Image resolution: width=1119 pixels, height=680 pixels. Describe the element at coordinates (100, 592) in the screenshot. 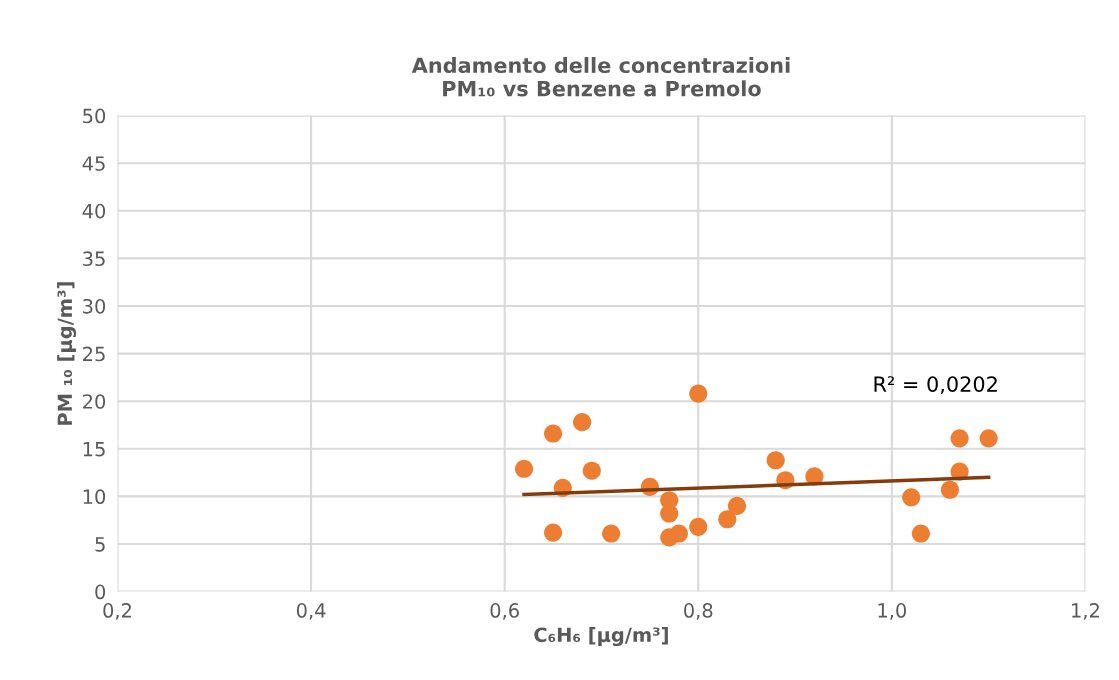

I see `y-tick-label: 0` at that location.